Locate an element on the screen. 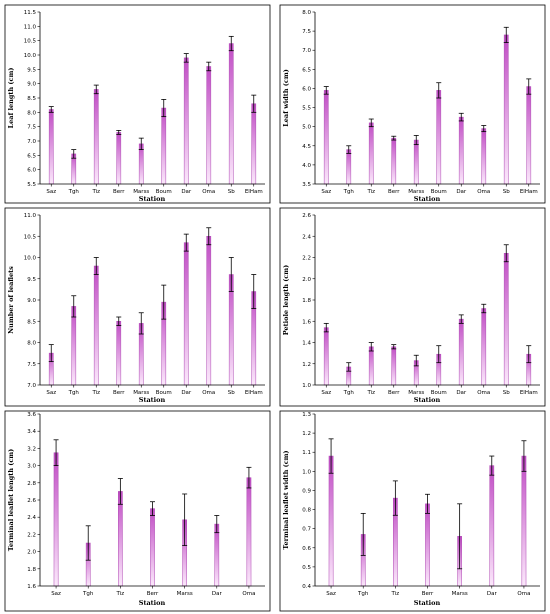 The image size is (550, 614). y-ticks: 1.0 1.2 1.4 1.6 1.8 2.0 2.2 2.4 2.6 is located at coordinates (308, 301).